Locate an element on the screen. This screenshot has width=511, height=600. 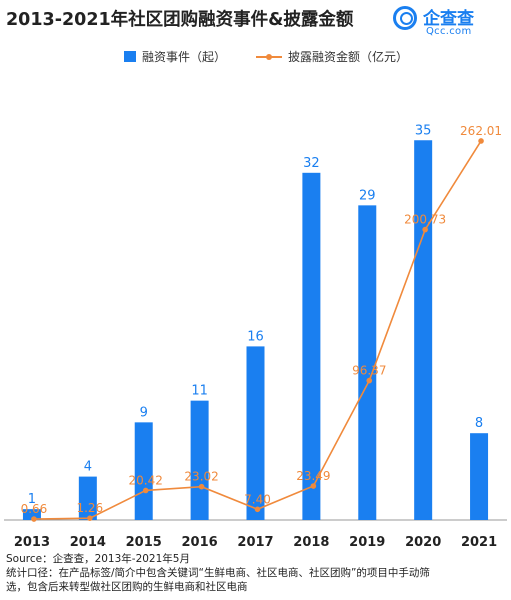
source-text: Source：企查查，2013年-2021年5月 is located at coordinates (98, 559).